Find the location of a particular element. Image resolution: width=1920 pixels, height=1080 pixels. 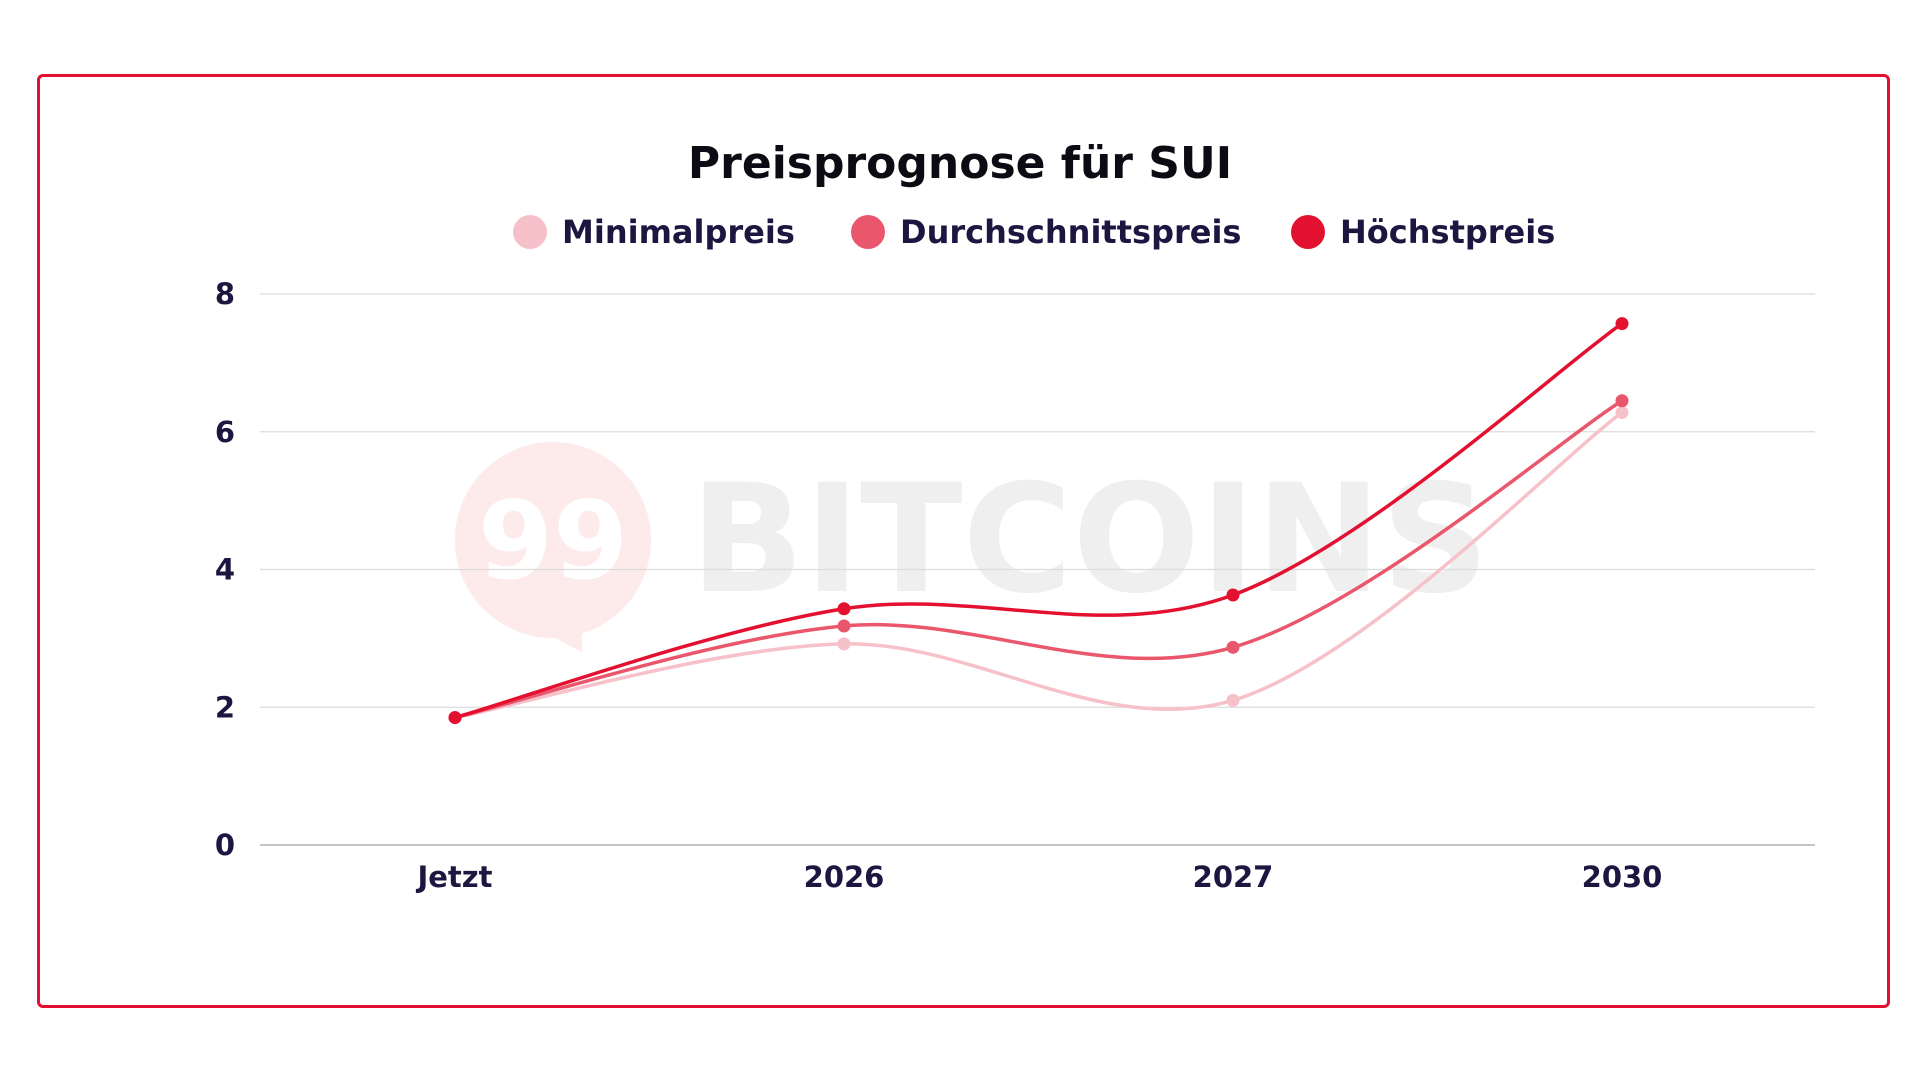

chart-title: Preisprognose für SUI is located at coordinates (960, 163).